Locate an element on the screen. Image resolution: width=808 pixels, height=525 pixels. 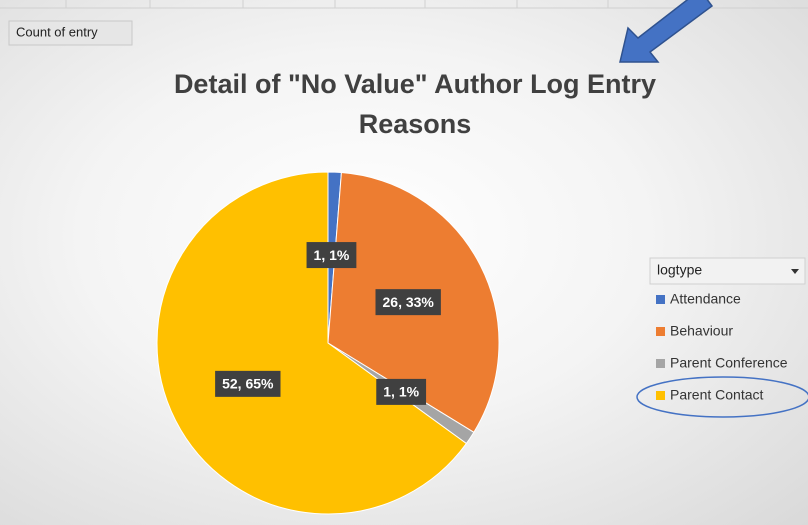
legend-label: Parent Contact is located at coordinates (716, 395).